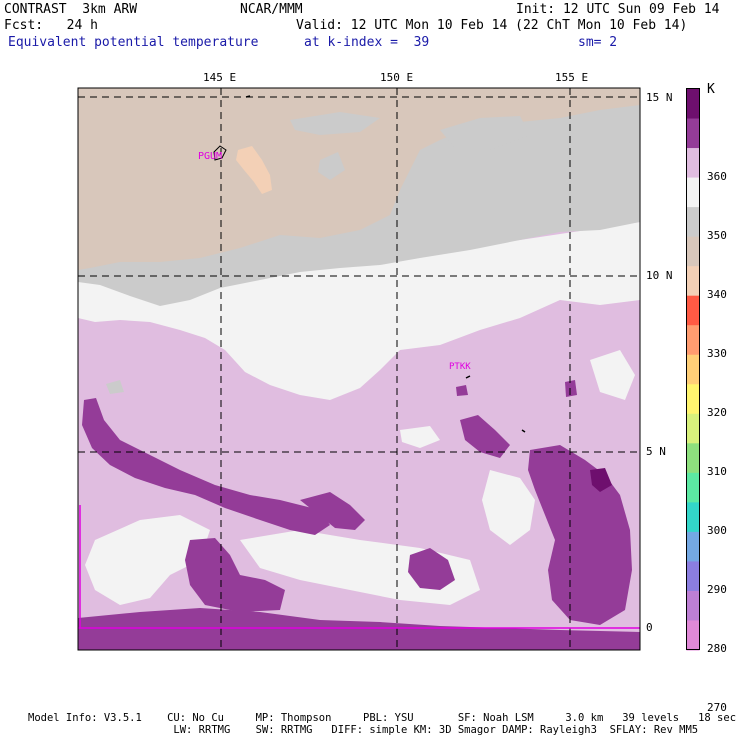 The image size is (740, 740). Describe the element at coordinates (612, 375) in the screenshot. I see `patch-white-e` at that location.